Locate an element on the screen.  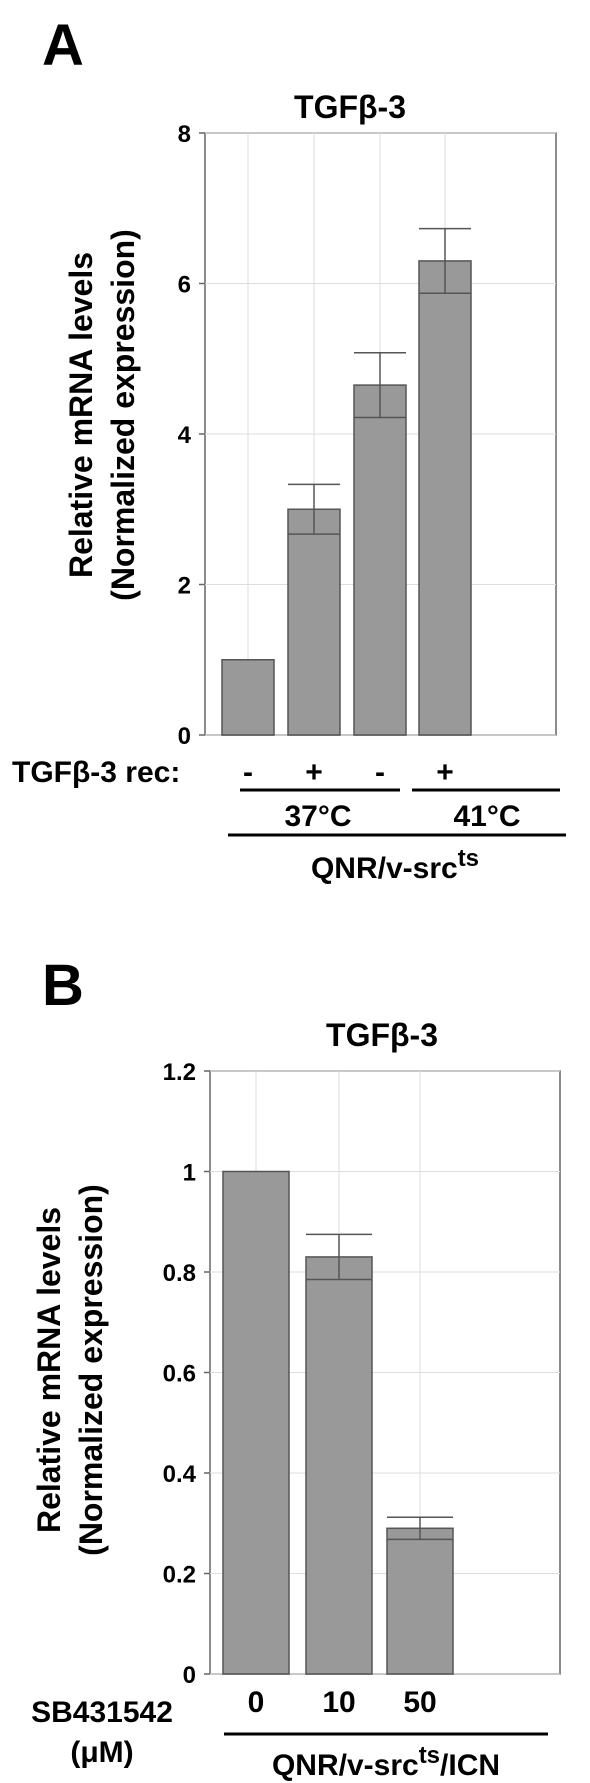
panel-b-title: TGFβ-3 is located at coordinates (382, 1035).